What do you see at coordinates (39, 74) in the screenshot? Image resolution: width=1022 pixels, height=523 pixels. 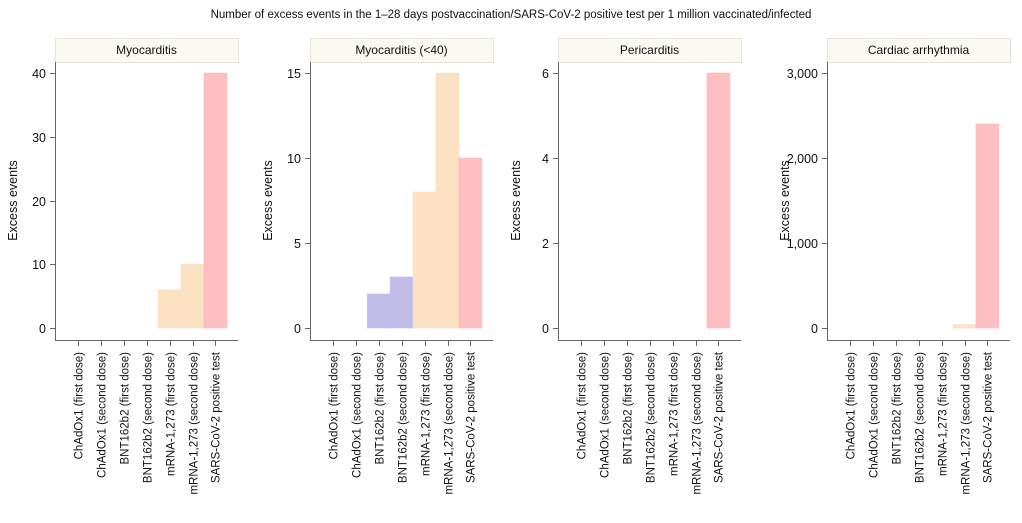 I see `y-tick-label: 40` at bounding box center [39, 74].